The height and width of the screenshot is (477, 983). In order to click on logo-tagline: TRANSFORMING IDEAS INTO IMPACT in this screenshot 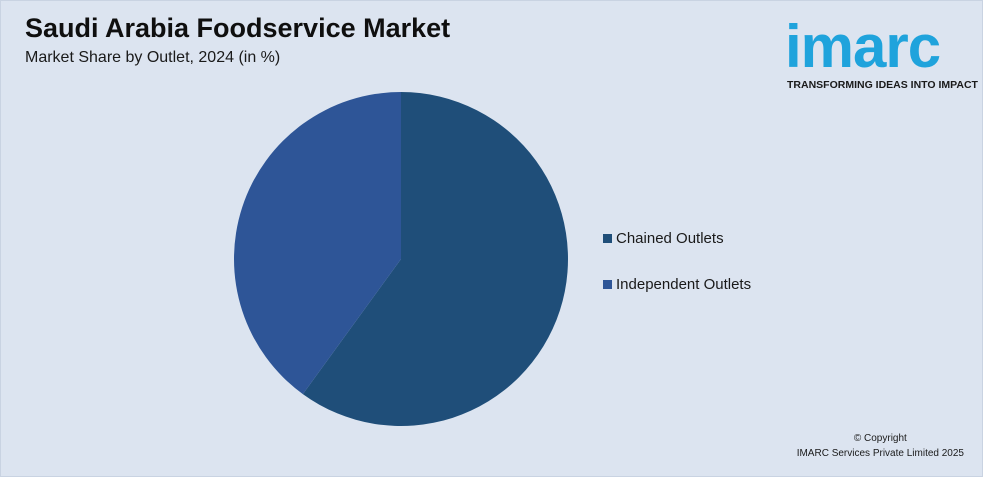, I will do `click(882, 85)`.